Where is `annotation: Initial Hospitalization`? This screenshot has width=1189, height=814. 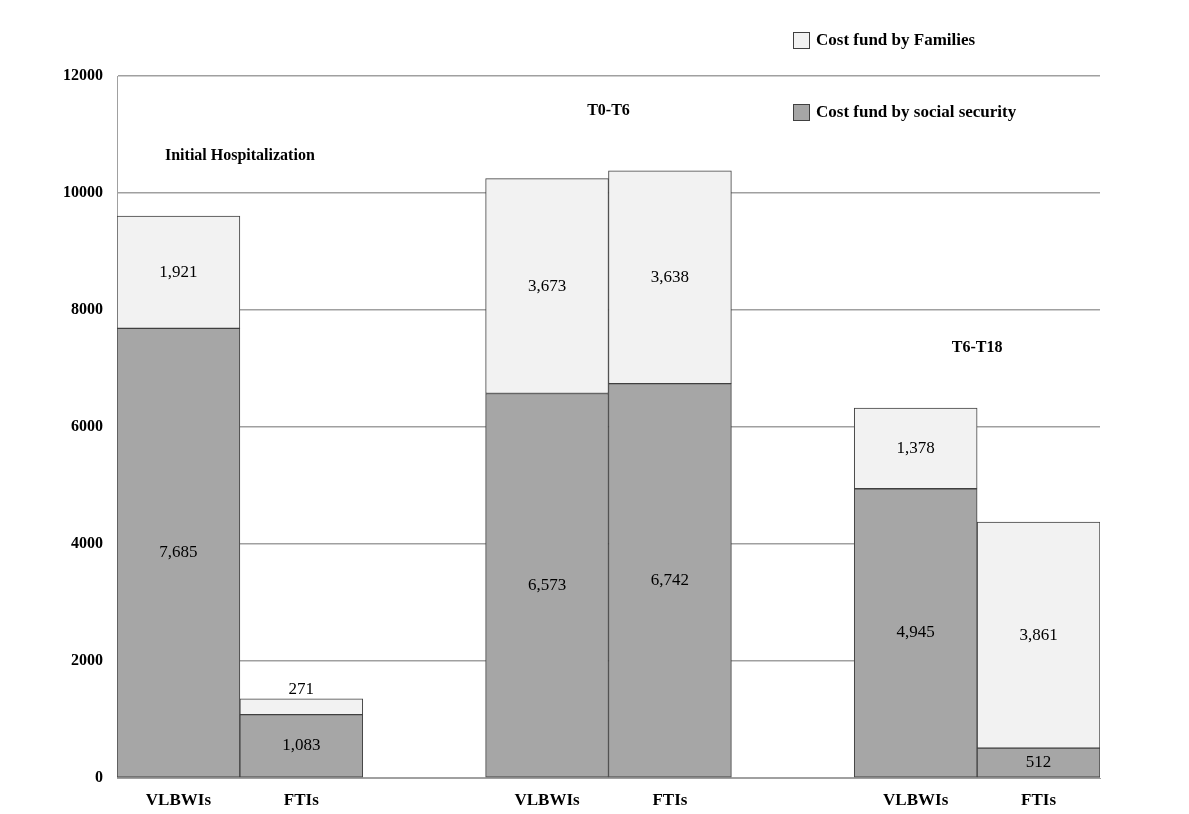
annotation: Initial Hospitalization is located at coordinates (239, 155).